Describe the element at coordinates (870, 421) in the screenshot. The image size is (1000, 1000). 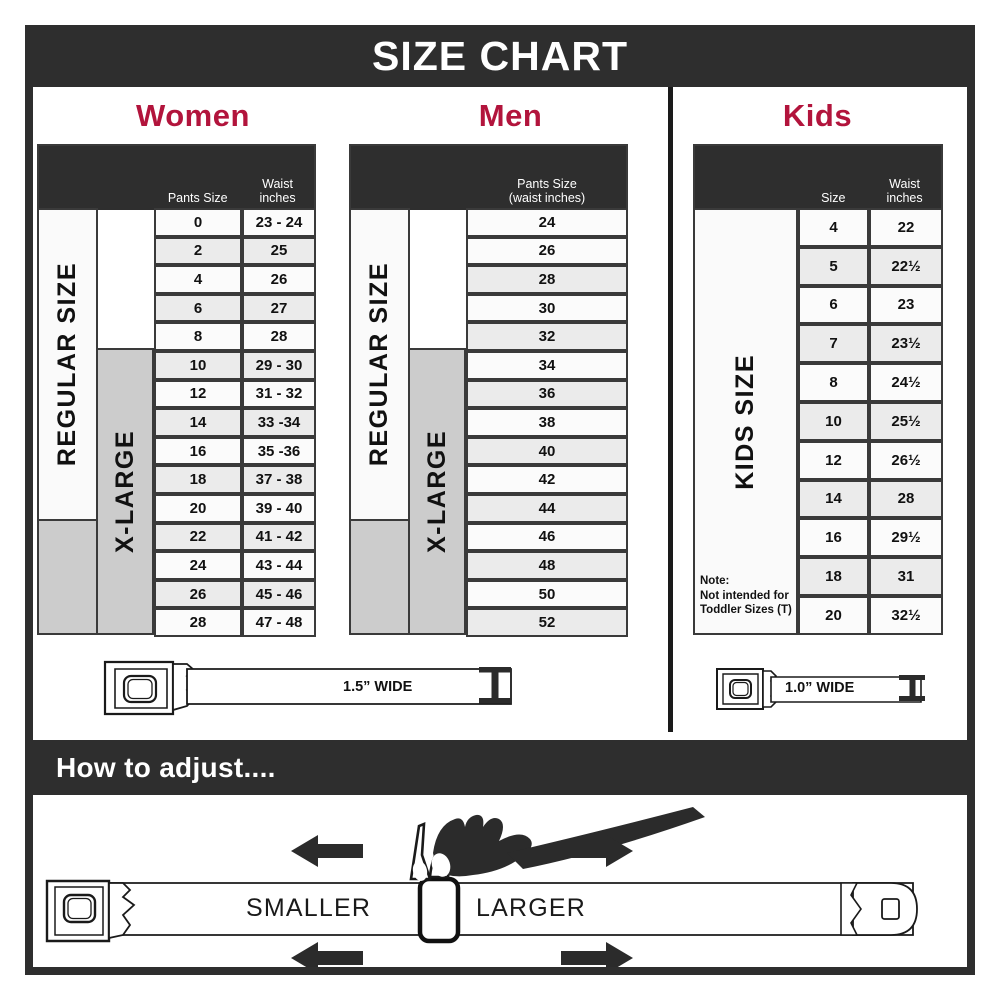
I see `table-row: 10 25½` at that location.